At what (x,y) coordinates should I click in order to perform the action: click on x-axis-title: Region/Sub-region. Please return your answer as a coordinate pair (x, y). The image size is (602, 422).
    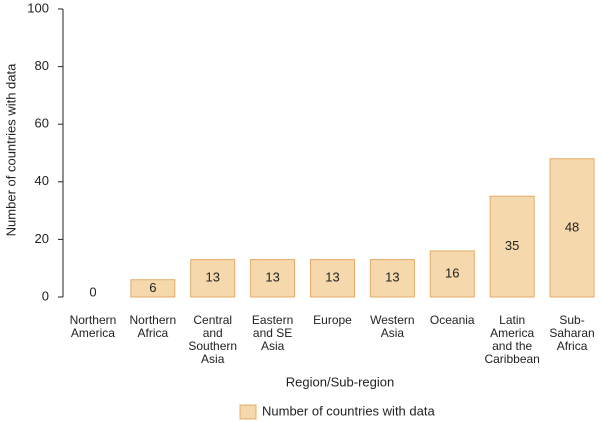
    Looking at the image, I should click on (340, 381).